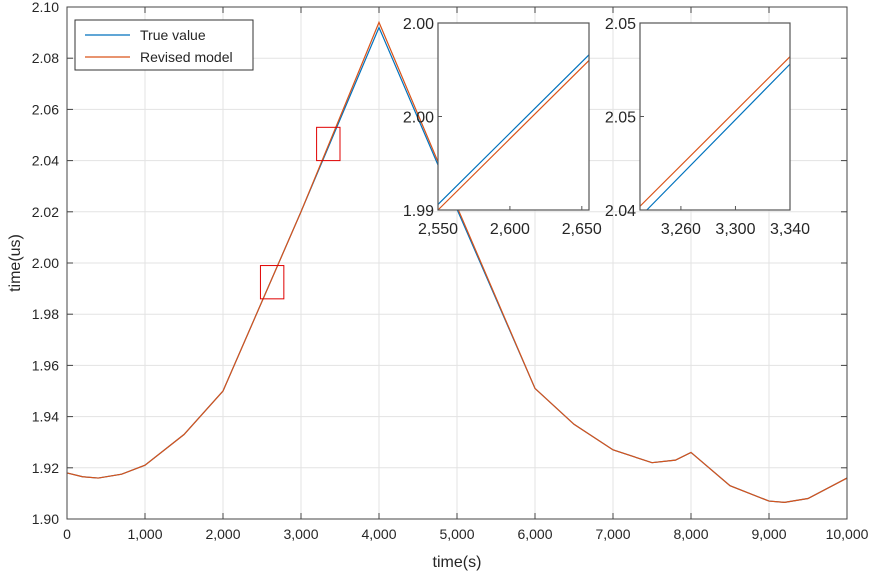 This screenshot has height=575, width=873. What do you see at coordinates (45, 161) in the screenshot?
I see `y-tick-label: 2.04` at bounding box center [45, 161].